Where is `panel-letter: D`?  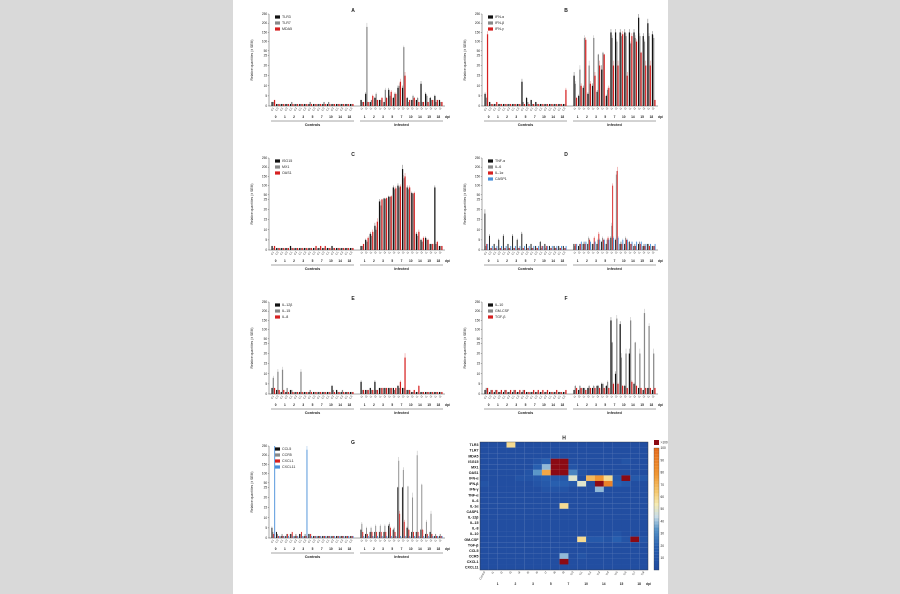 panel-letter: D is located at coordinates (566, 155).